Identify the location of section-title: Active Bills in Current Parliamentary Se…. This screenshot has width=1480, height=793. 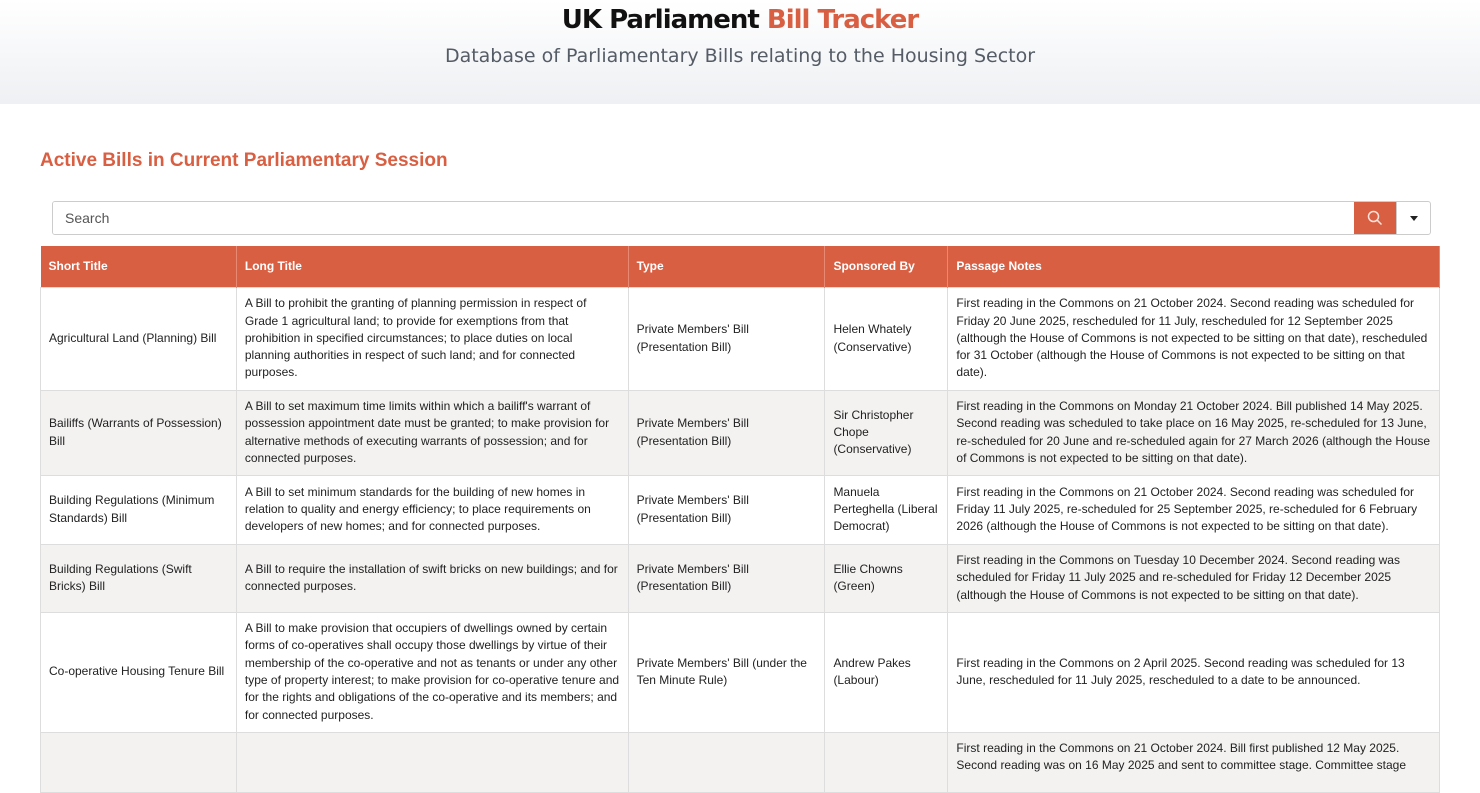
(244, 160).